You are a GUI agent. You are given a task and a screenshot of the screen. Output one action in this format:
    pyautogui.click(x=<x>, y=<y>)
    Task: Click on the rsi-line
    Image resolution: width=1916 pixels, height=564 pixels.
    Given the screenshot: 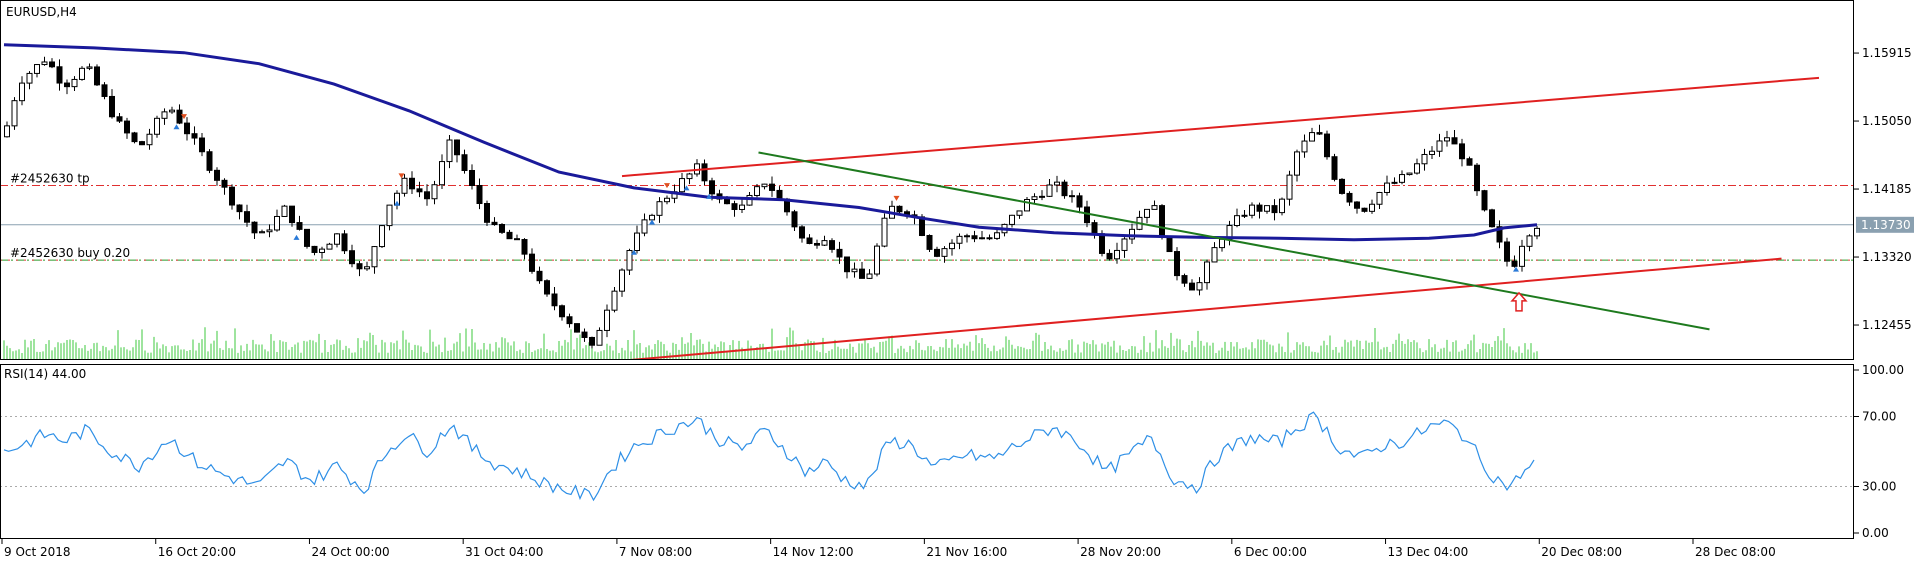 What is the action you would take?
    pyautogui.click(x=769, y=456)
    